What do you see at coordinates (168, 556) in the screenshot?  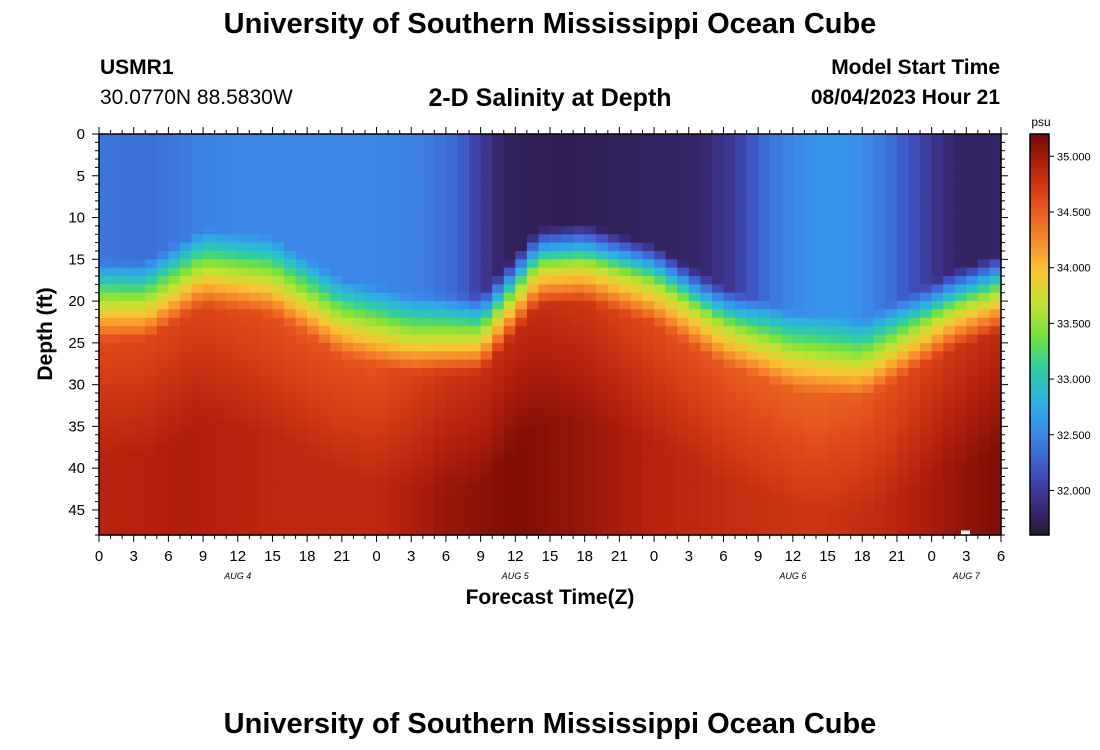 I see `x-tick-label: 6` at bounding box center [168, 556].